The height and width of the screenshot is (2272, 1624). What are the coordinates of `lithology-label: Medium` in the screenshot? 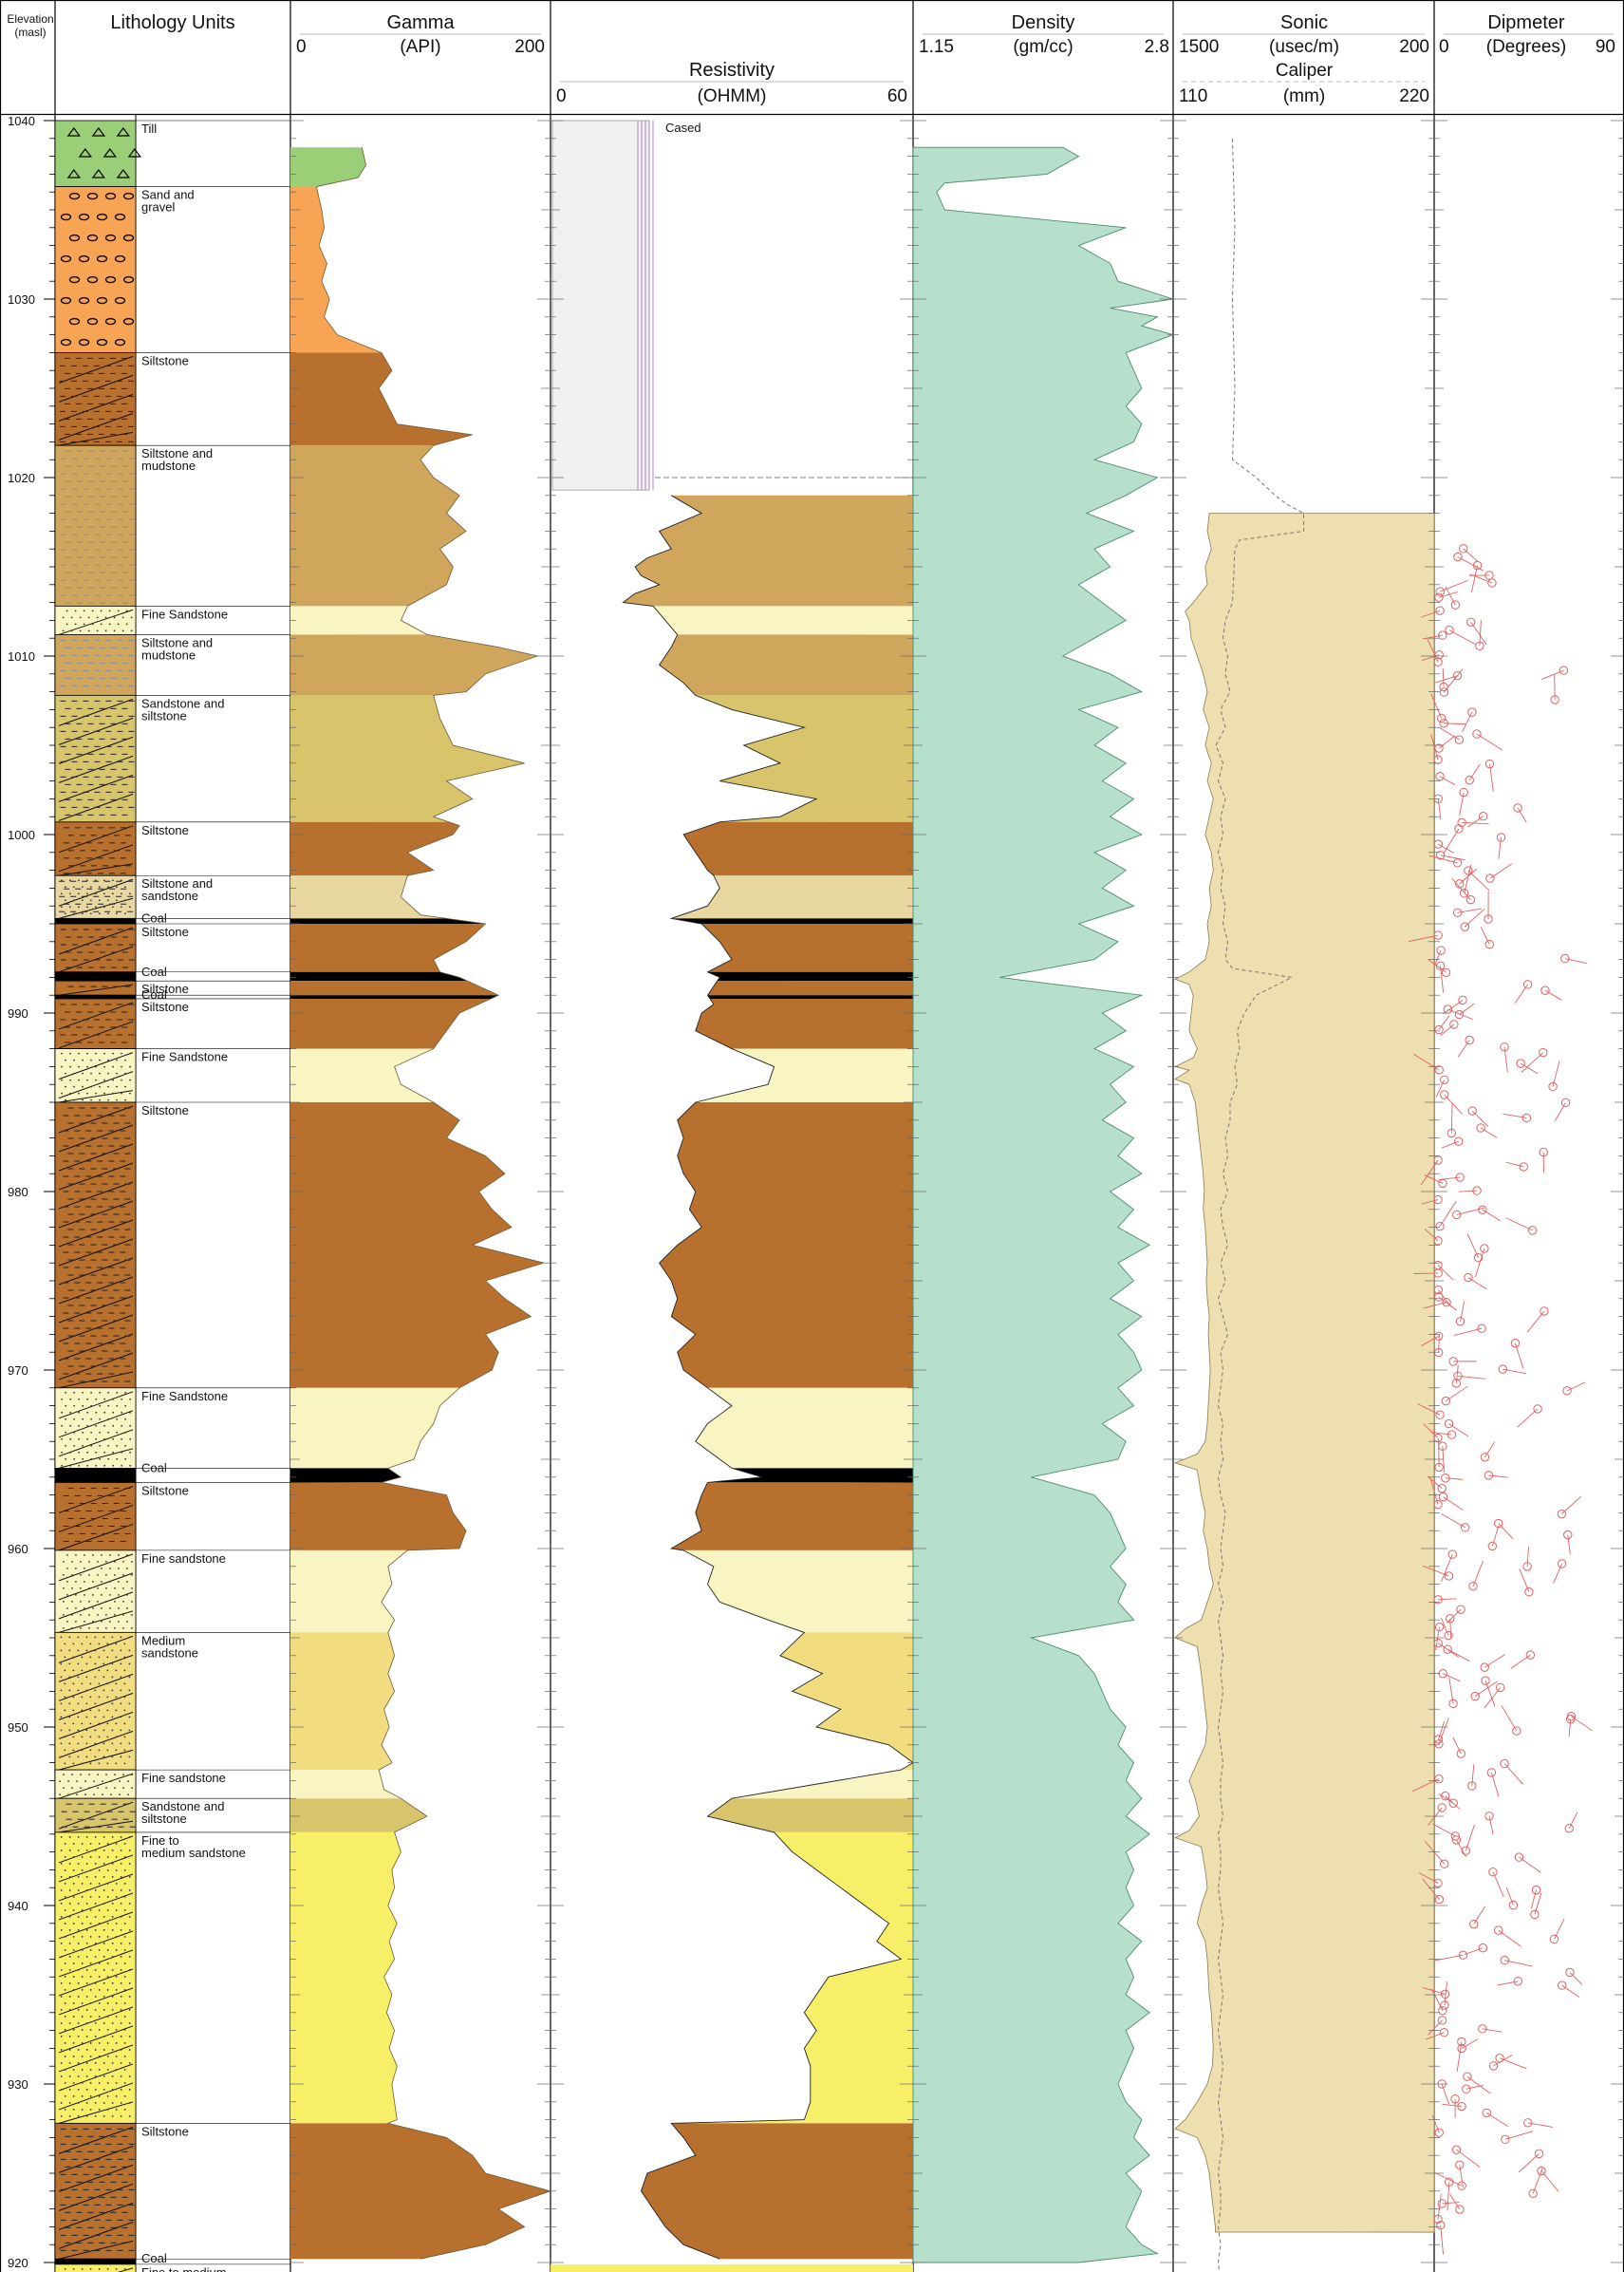 It's located at (163, 1640).